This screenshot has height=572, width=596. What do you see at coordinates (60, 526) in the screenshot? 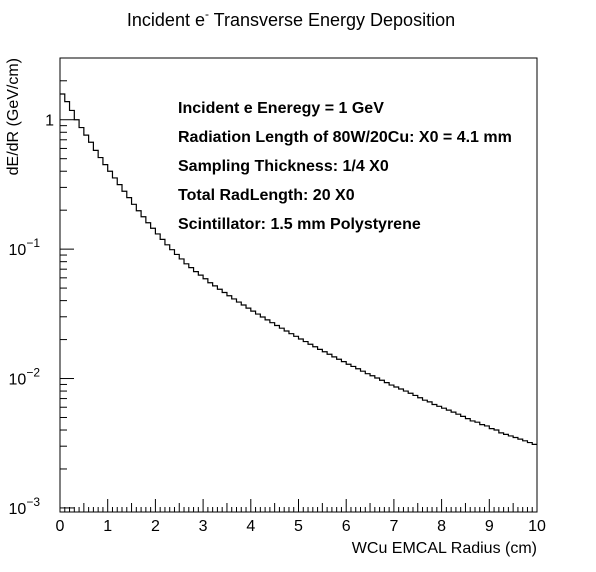
I see `x-tick-label: 0` at bounding box center [60, 526].